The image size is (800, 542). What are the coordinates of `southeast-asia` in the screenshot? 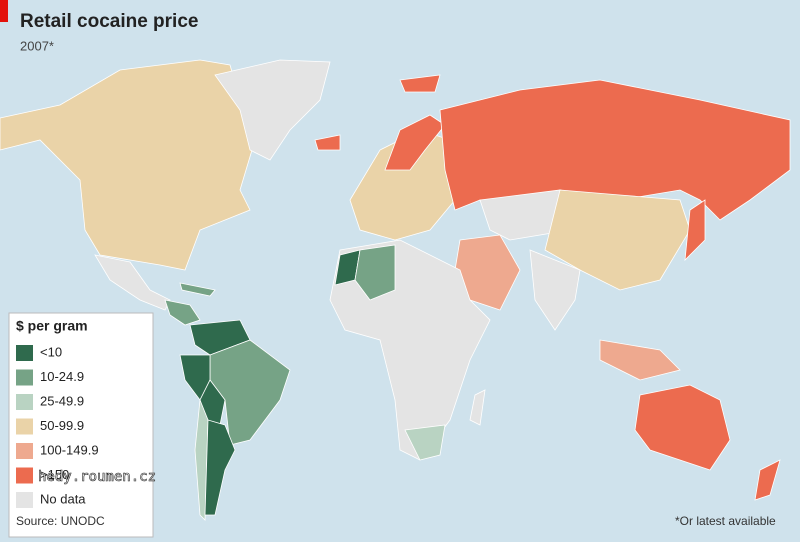 It's located at (640, 360).